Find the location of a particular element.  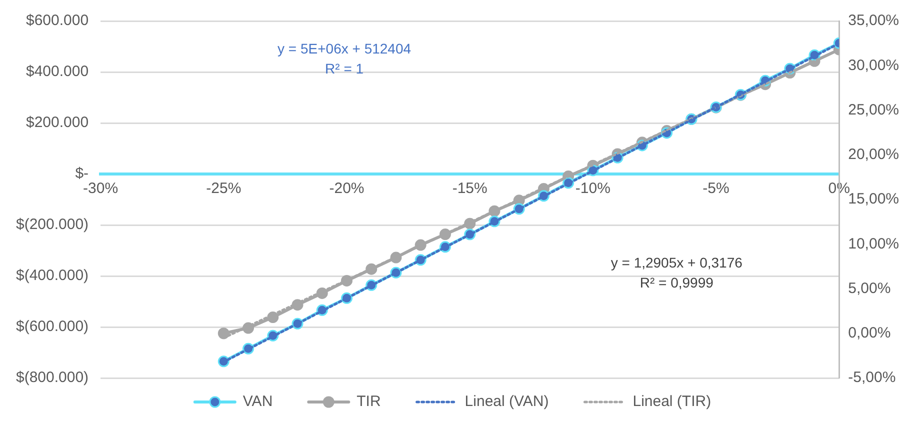

legend-label: Lineal (VAN) is located at coordinates (506, 401).